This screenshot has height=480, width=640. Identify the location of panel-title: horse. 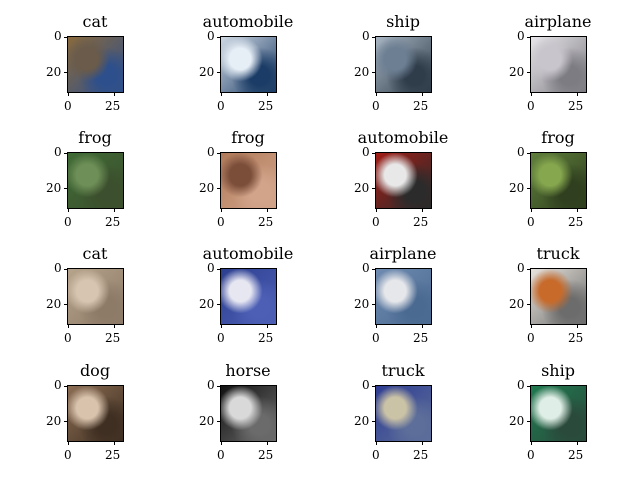
(248, 371).